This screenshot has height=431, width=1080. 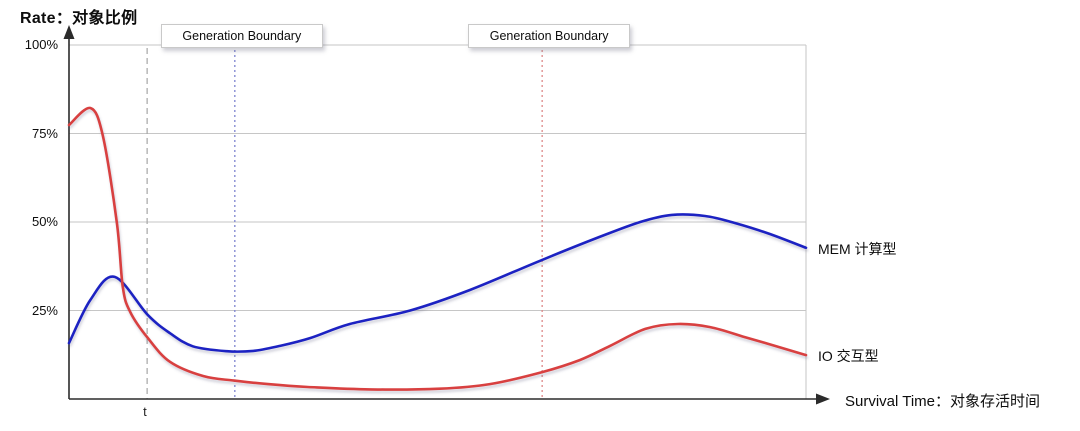 I want to click on y-tick-label: 75%, so click(x=44, y=133).